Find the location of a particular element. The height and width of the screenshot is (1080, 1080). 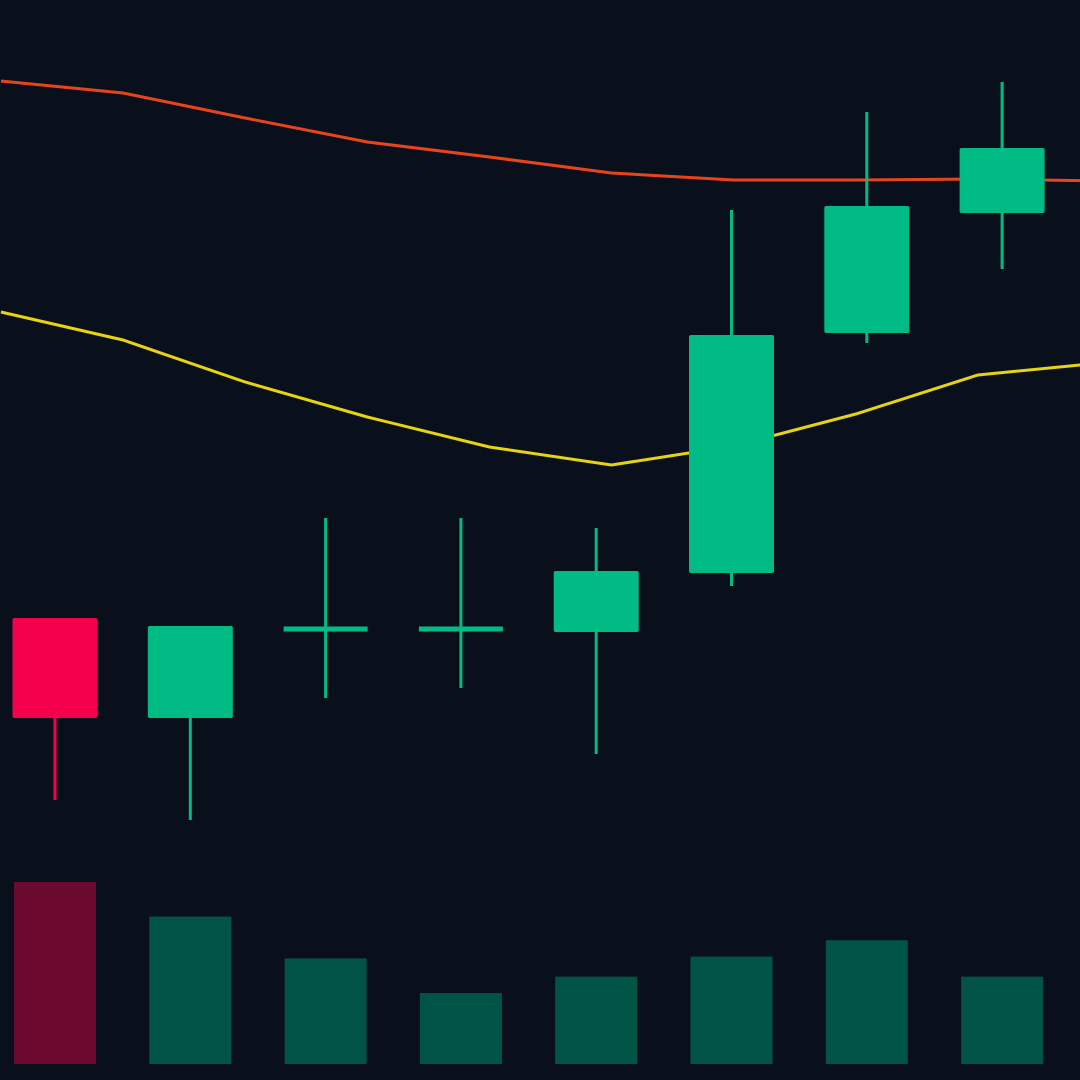

ma-slow-line is located at coordinates (540, 131).